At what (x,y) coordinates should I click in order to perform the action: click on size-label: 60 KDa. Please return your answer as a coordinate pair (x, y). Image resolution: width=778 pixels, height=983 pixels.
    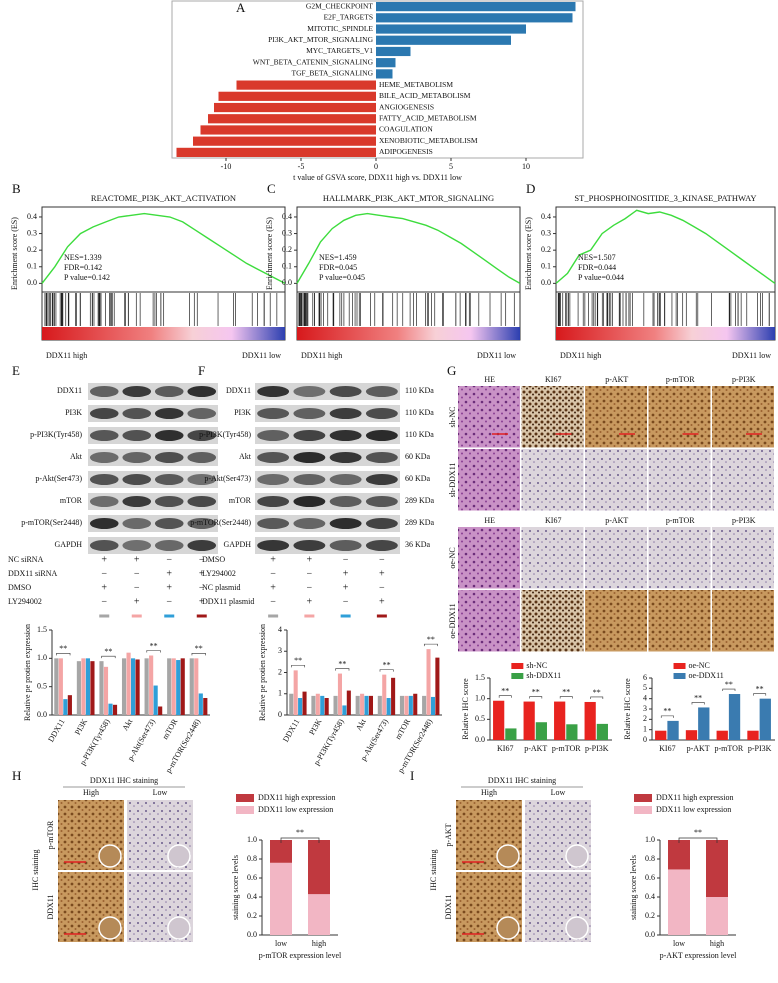
    Looking at the image, I should click on (418, 456).